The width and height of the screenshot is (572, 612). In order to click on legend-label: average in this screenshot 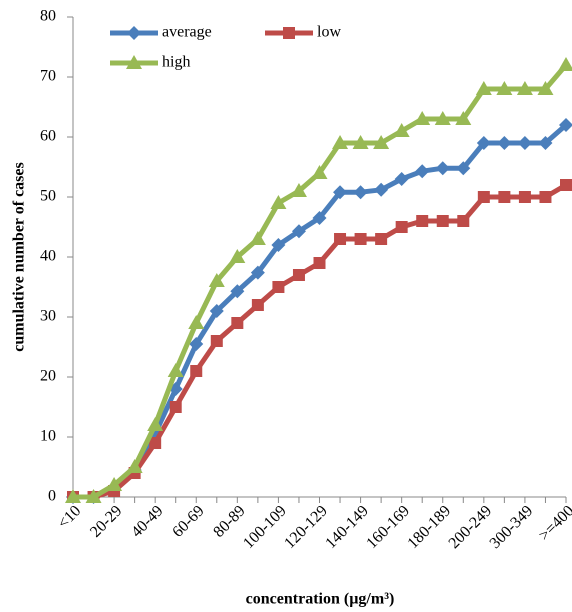, I will do `click(187, 32)`.